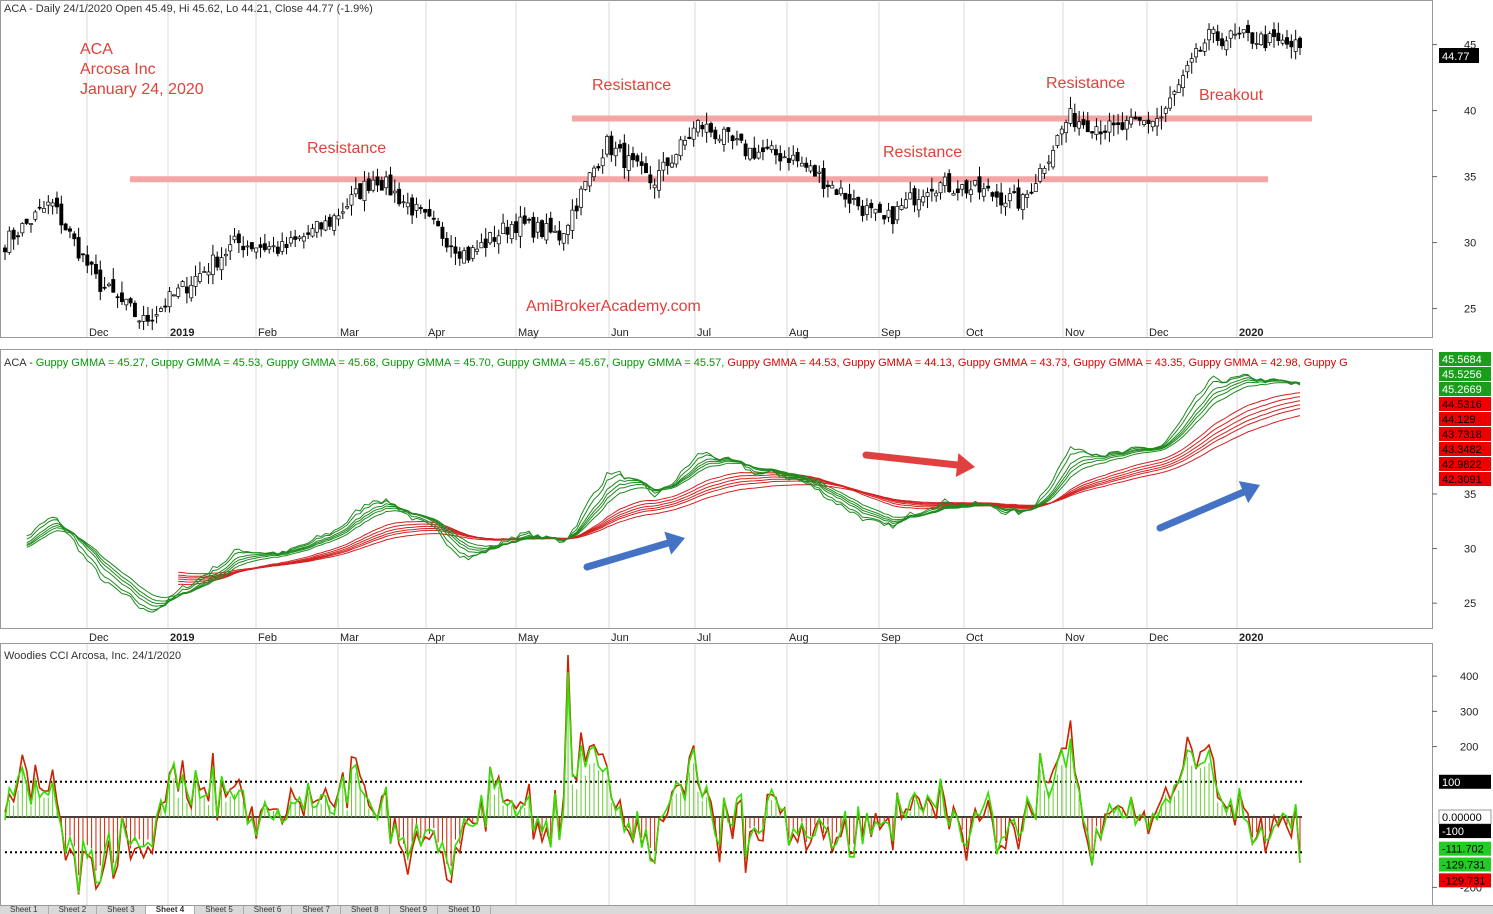 The height and width of the screenshot is (914, 1493). What do you see at coordinates (170, 910) in the screenshot?
I see `sheet-tab: Sheet 4` at bounding box center [170, 910].